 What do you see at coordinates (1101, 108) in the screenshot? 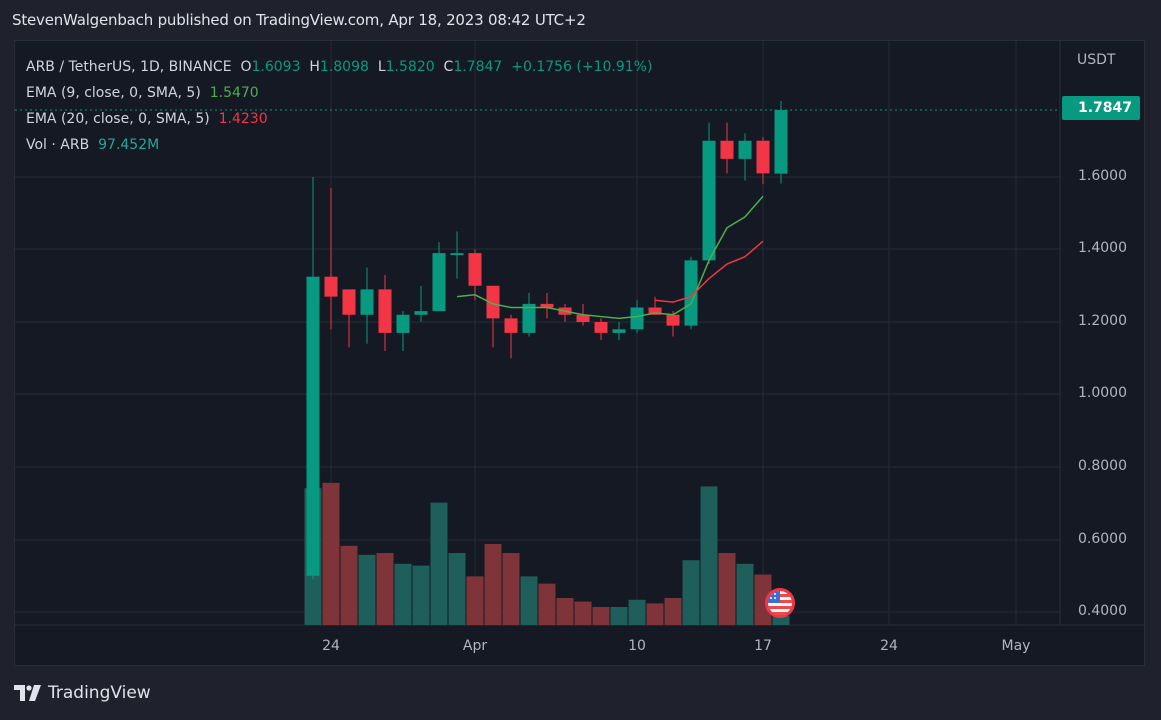
I see `last-price-label: 1.7847` at bounding box center [1101, 108].